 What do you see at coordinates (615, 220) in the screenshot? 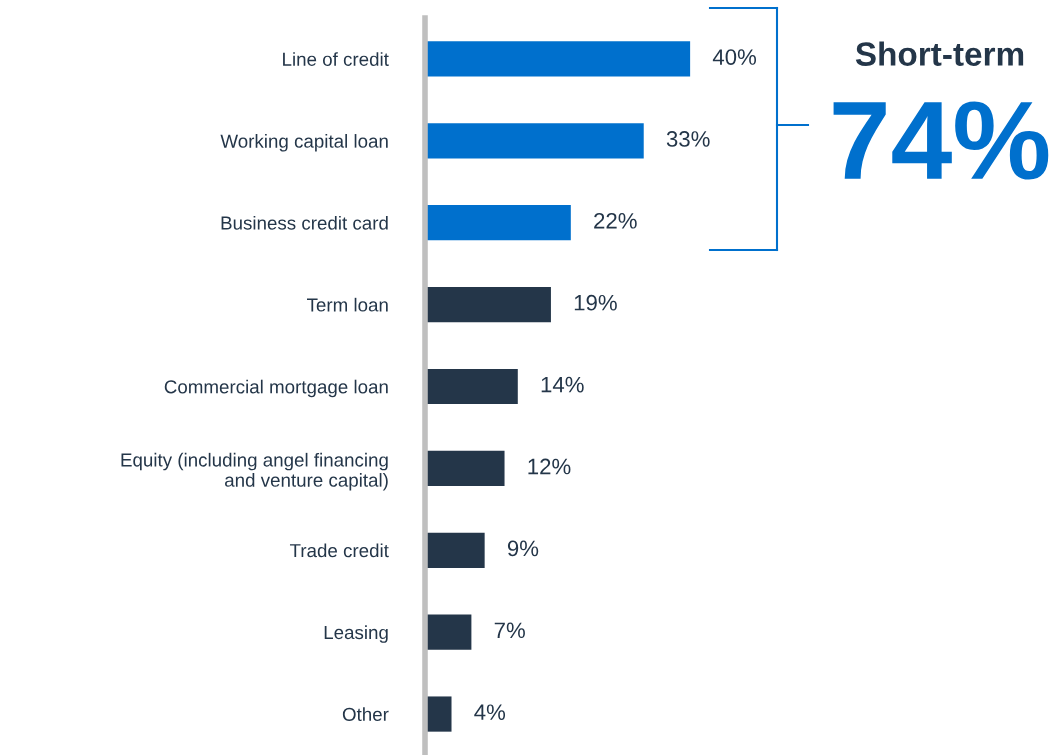
I see `data-label: 22%` at bounding box center [615, 220].